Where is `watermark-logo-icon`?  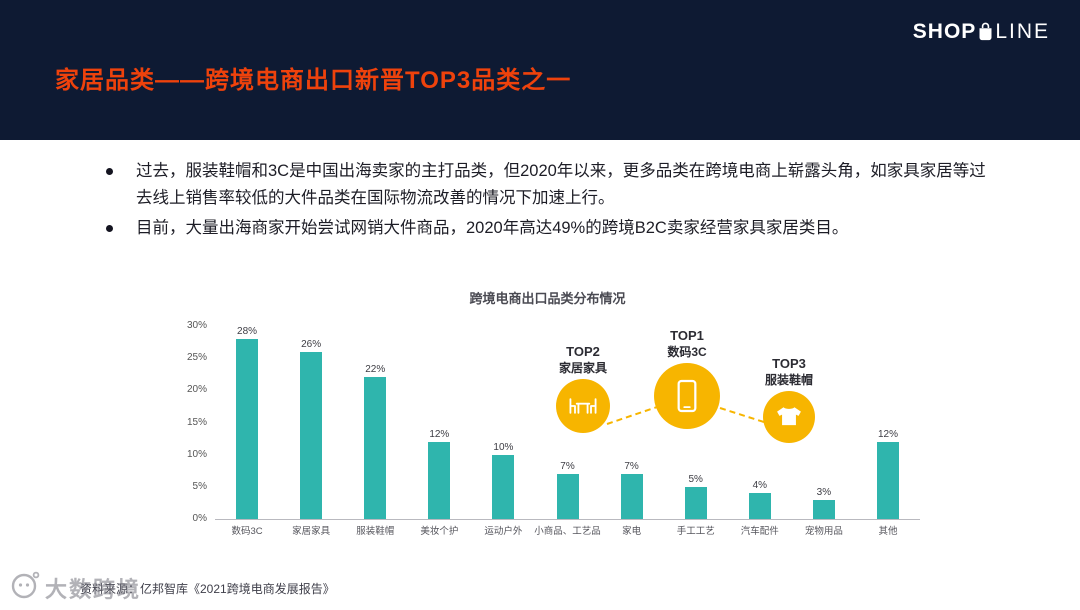
watermark-logo-icon is located at coordinates (25, 587).